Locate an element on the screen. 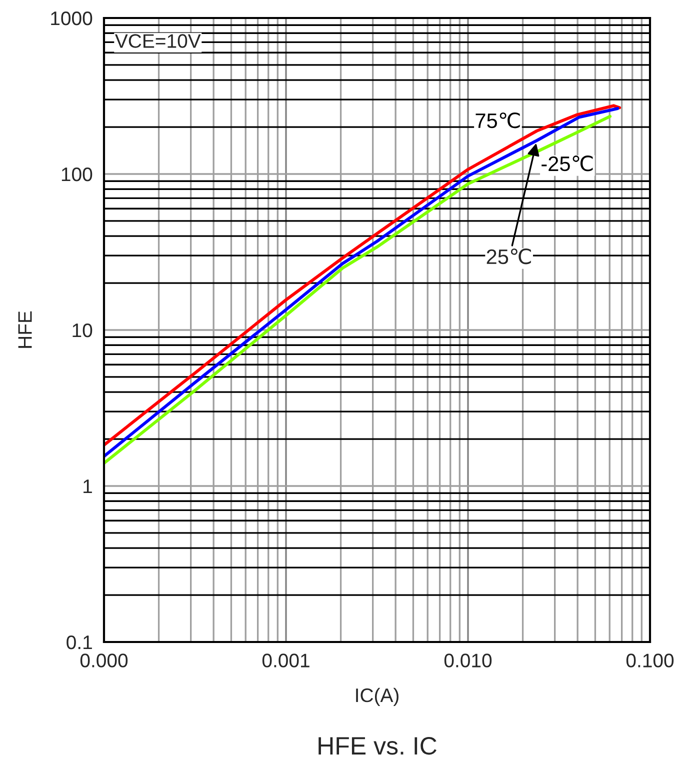 Image resolution: width=678 pixels, height=770 pixels. annotation: VCE=10V is located at coordinates (158, 41).